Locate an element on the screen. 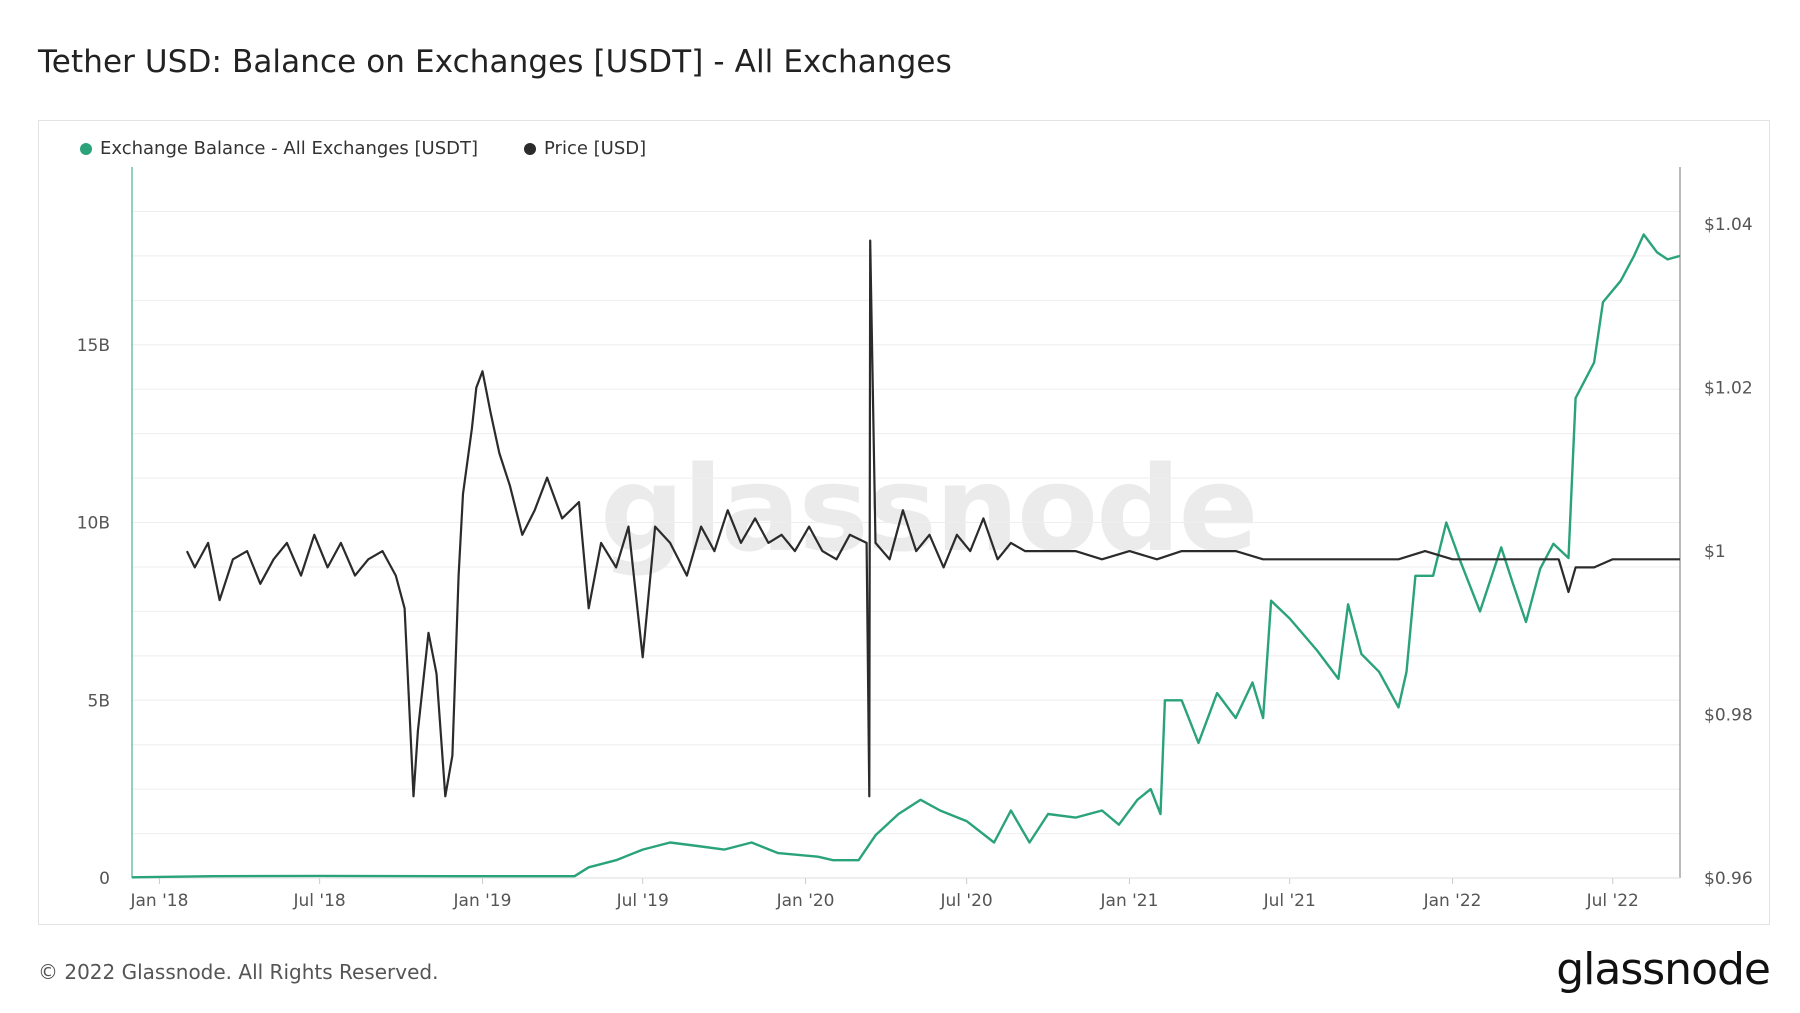 The image size is (1800, 1013). y-left-tick-label: 10B is located at coordinates (93, 524).